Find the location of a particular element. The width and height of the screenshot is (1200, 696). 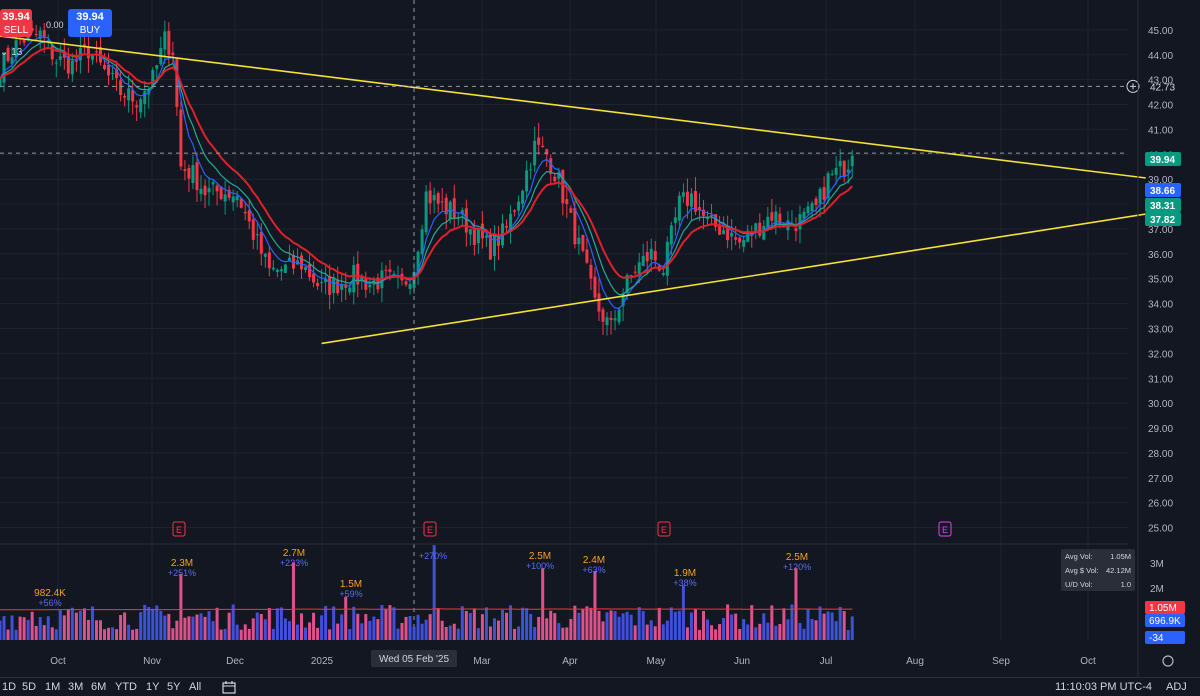

price-tick-label: 37.00 is located at coordinates (1160, 230).